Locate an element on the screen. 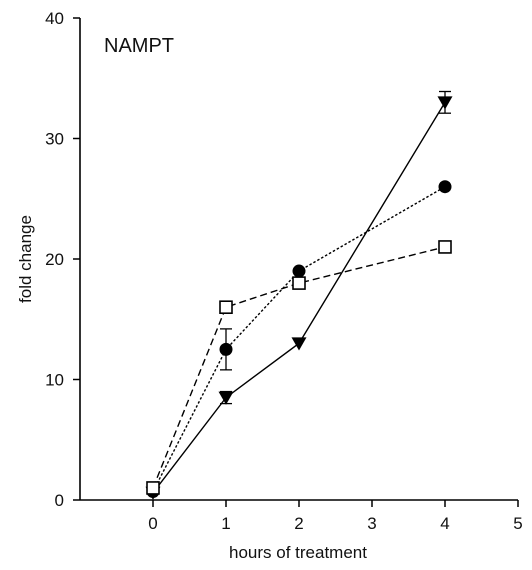 This screenshot has height=570, width=532. x-axis-title: hours of treatment is located at coordinates (298, 552).